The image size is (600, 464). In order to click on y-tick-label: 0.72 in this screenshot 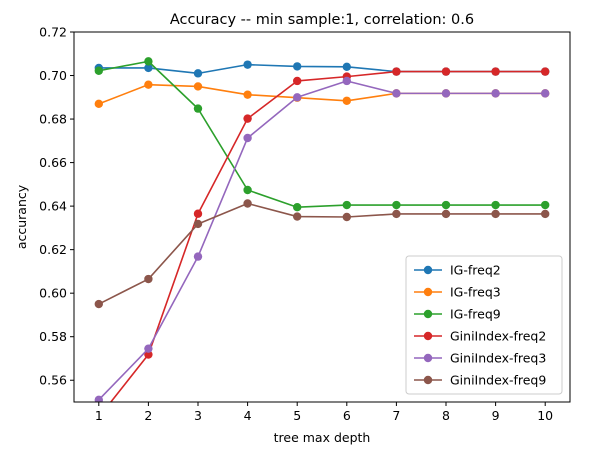, I will do `click(53, 32)`.